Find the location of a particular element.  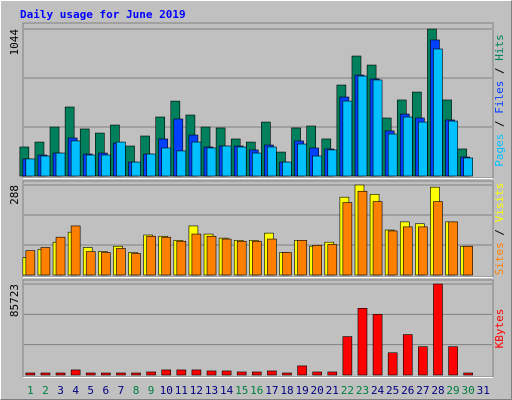

x-tick-label: 3 is located at coordinates (60, 390).